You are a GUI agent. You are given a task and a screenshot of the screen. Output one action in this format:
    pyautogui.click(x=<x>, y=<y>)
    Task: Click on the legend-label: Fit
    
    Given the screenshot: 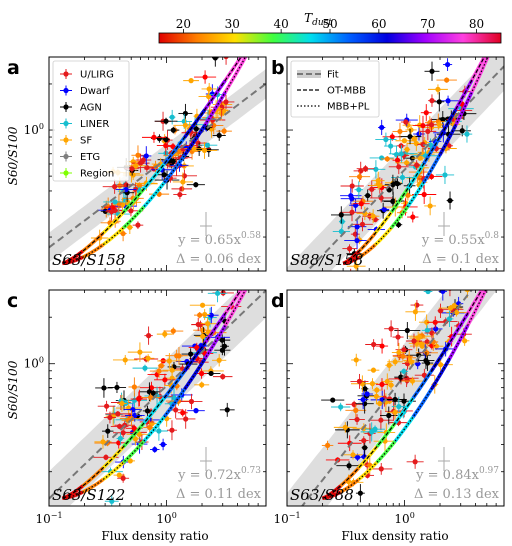 What is the action you would take?
    pyautogui.click(x=333, y=75)
    